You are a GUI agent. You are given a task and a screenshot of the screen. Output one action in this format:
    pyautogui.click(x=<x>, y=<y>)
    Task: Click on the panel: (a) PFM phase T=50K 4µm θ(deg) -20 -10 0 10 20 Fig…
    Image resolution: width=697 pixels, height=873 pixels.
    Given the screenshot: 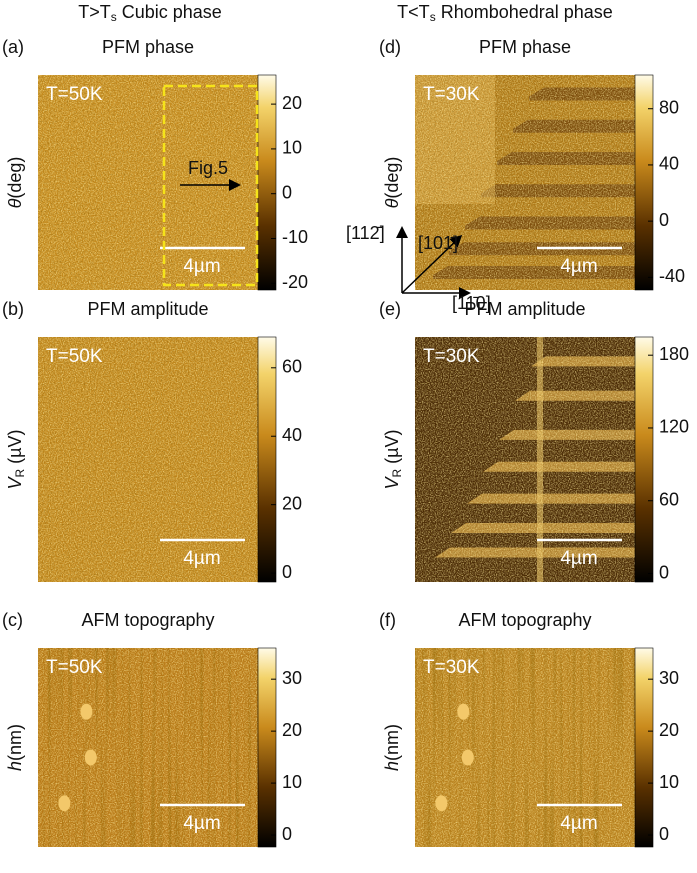 What is the action you would take?
    pyautogui.click(x=155, y=164)
    